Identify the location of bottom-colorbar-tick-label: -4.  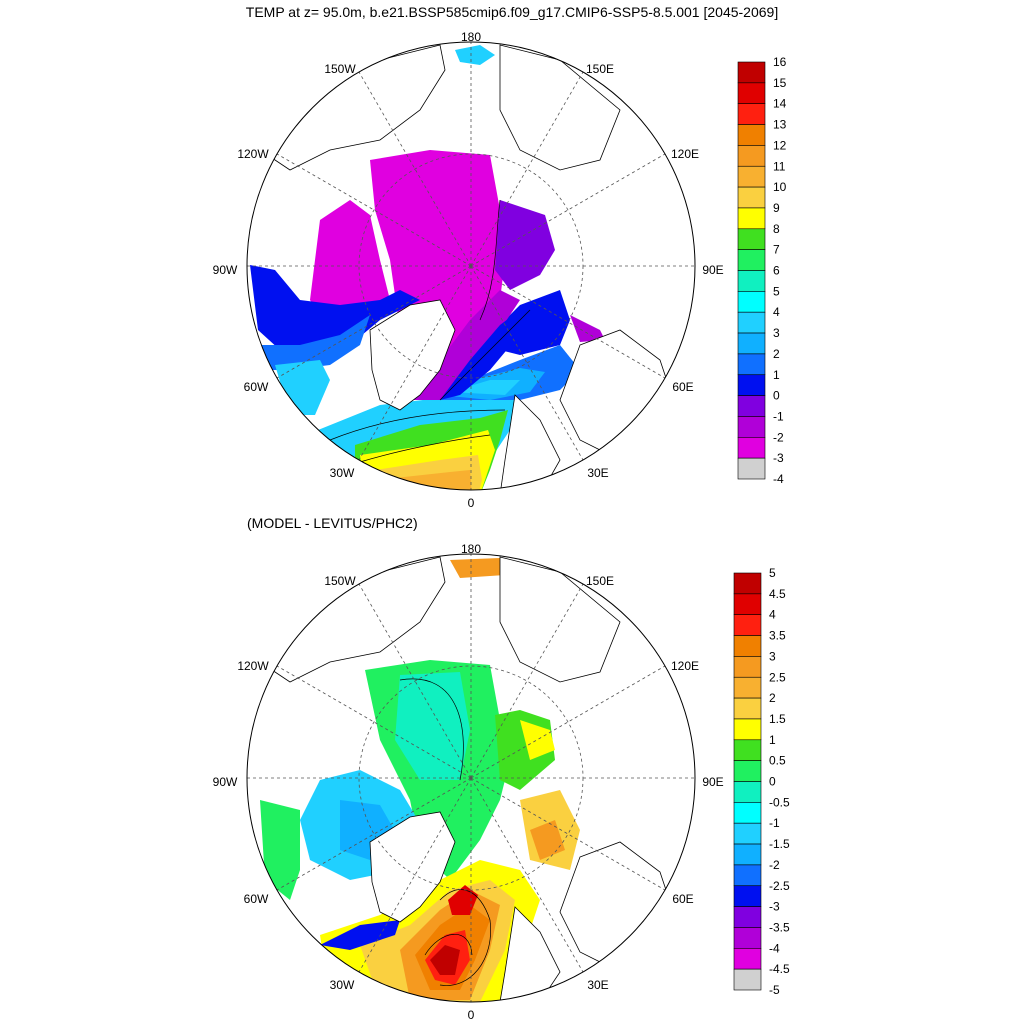
(774, 948).